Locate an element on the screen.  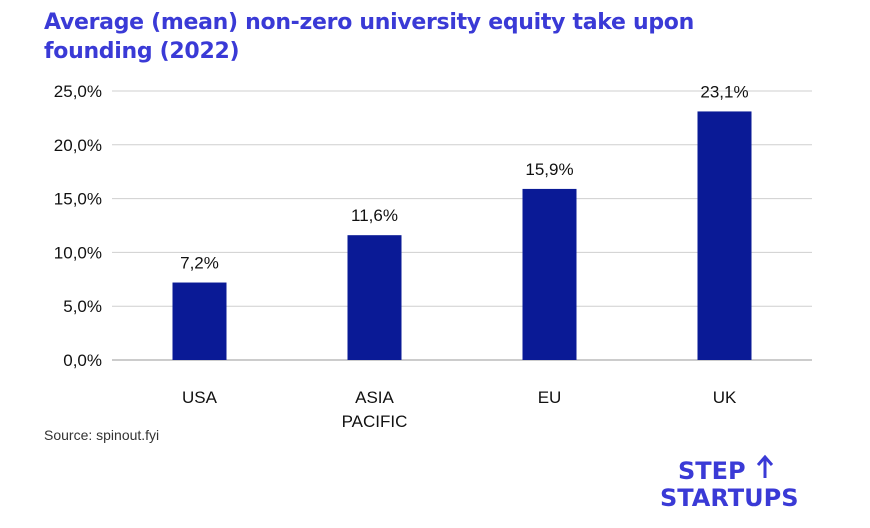
source-note: Source: spinout.fyi is located at coordinates (102, 435).